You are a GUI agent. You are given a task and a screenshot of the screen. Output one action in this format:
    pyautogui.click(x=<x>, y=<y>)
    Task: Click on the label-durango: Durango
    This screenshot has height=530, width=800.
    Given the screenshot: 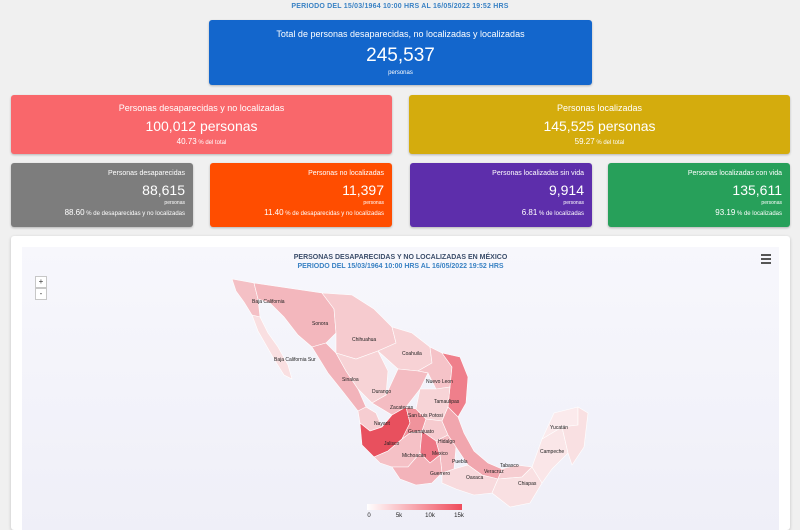 What is the action you would take?
    pyautogui.click(x=381, y=392)
    